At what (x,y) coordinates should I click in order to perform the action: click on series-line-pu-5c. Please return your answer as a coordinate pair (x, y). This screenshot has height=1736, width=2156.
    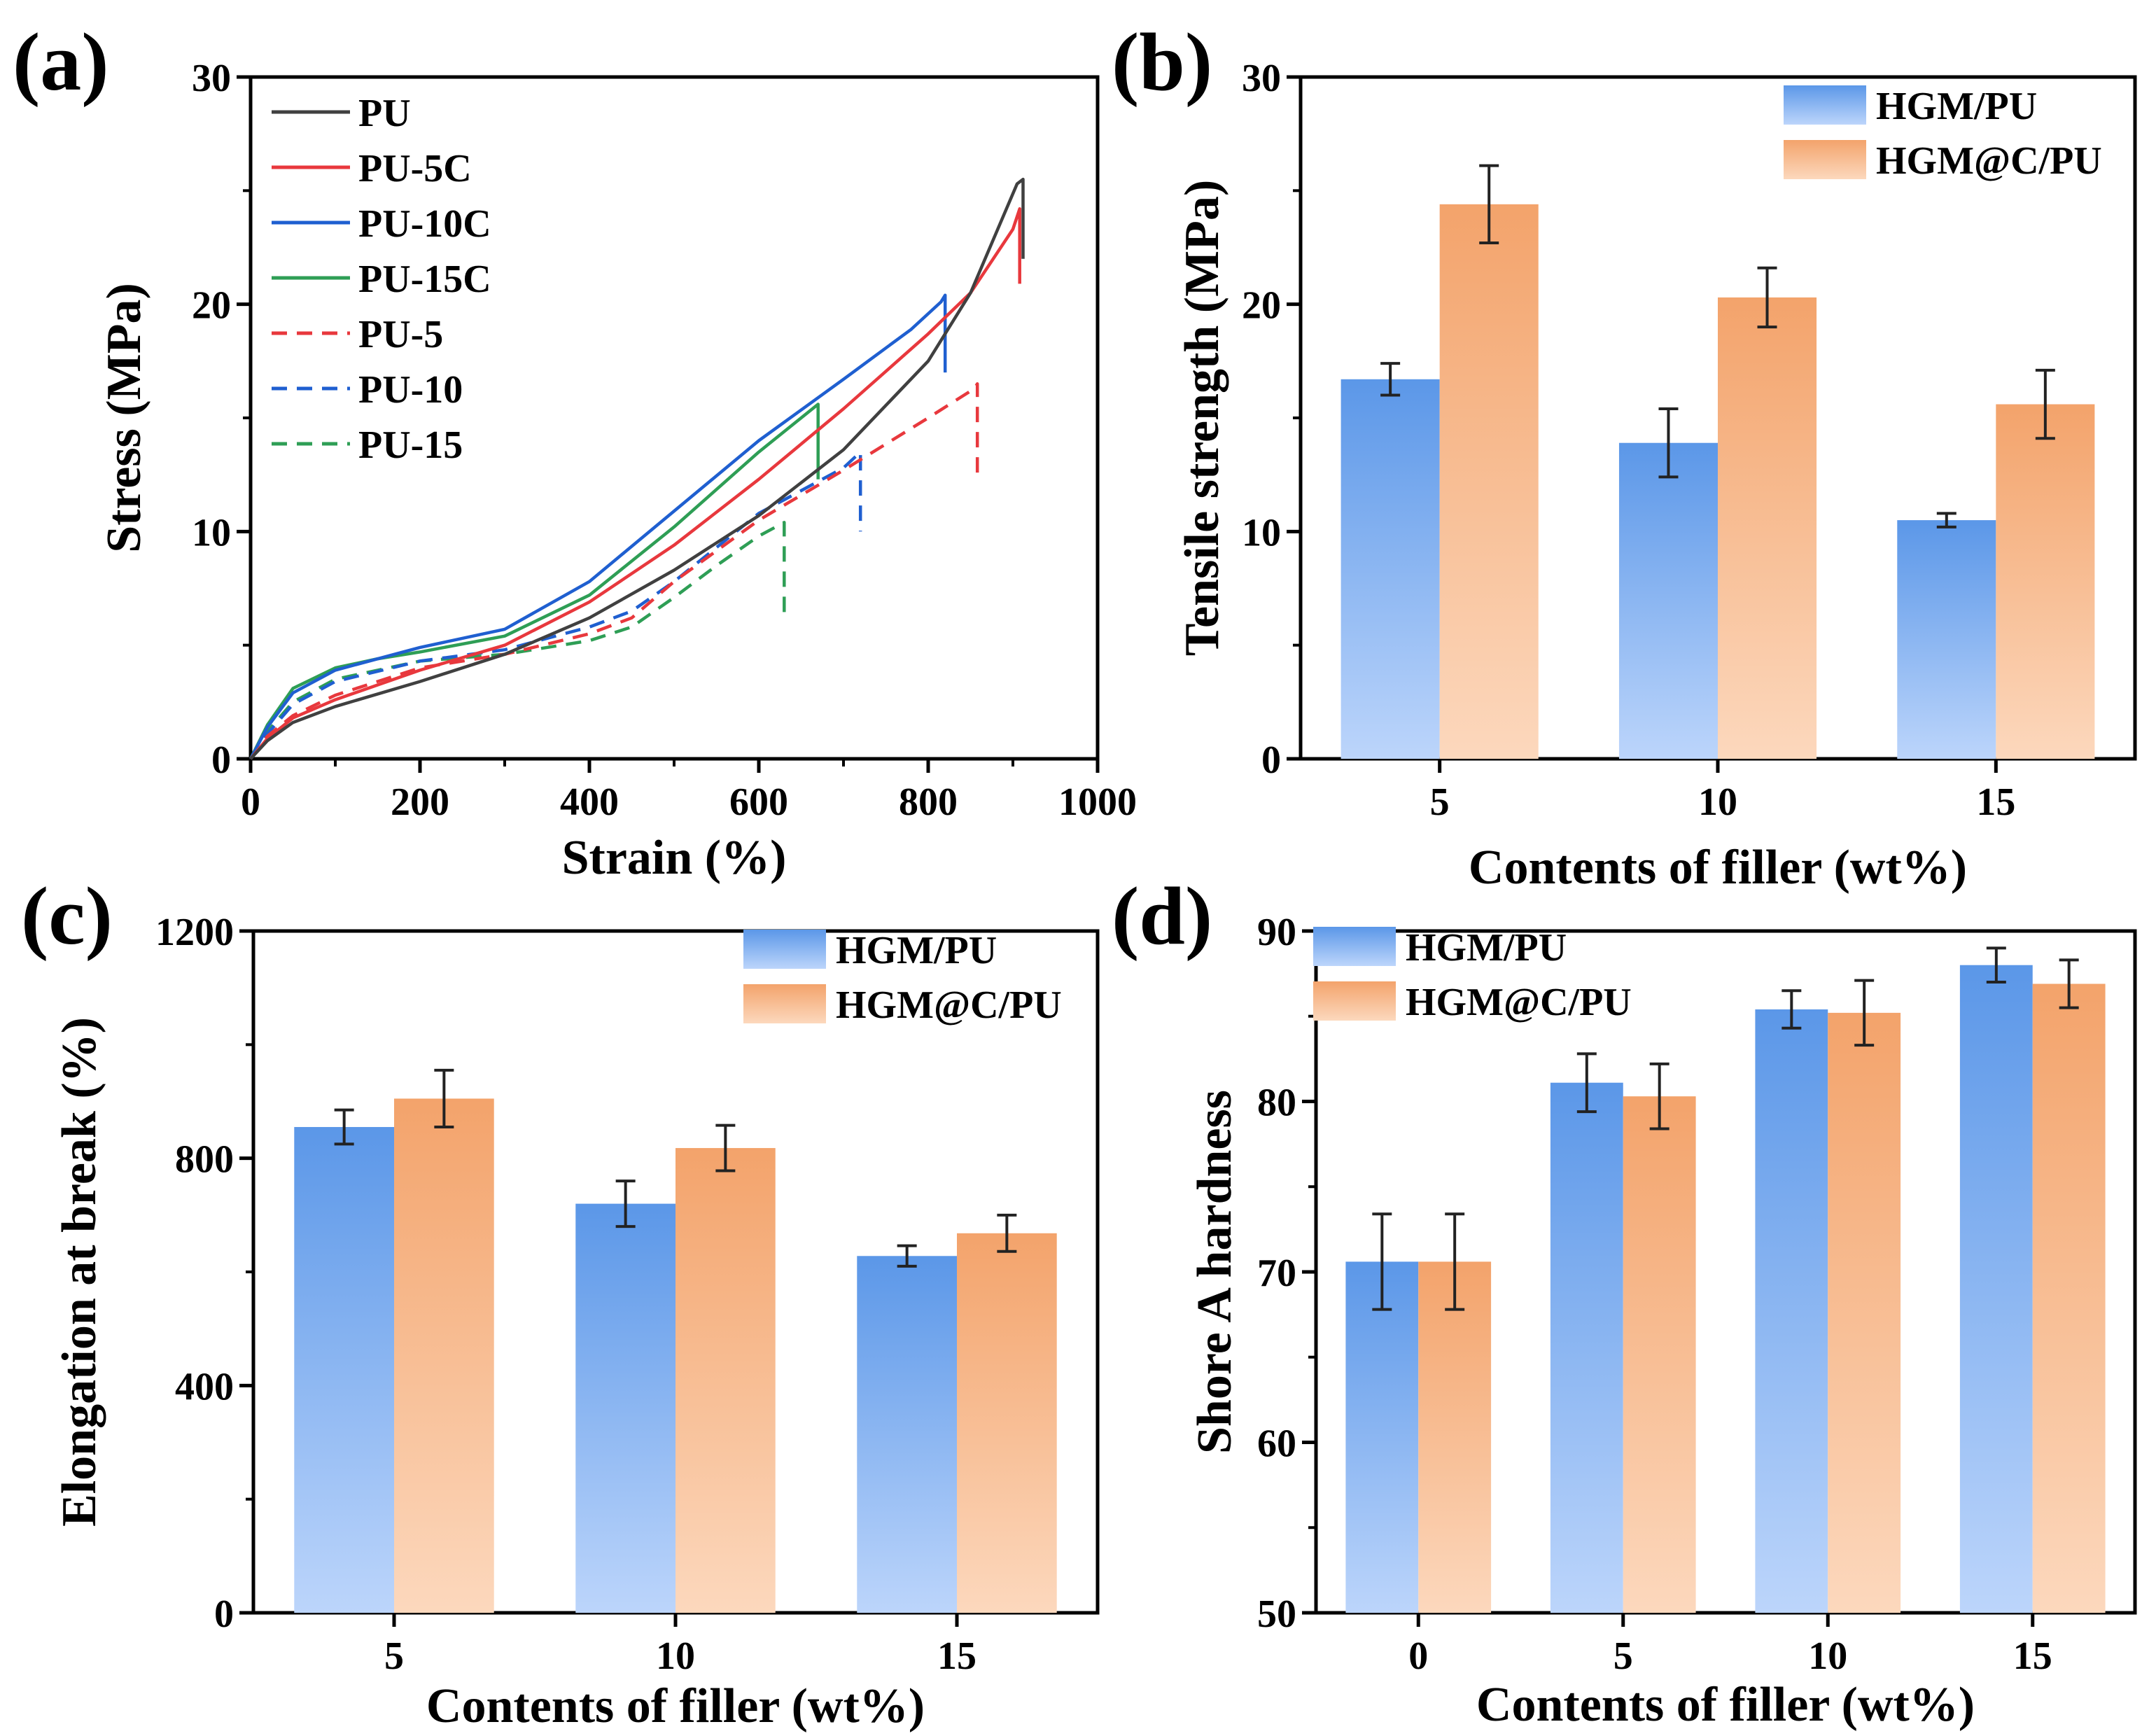
    Looking at the image, I should click on (635, 483).